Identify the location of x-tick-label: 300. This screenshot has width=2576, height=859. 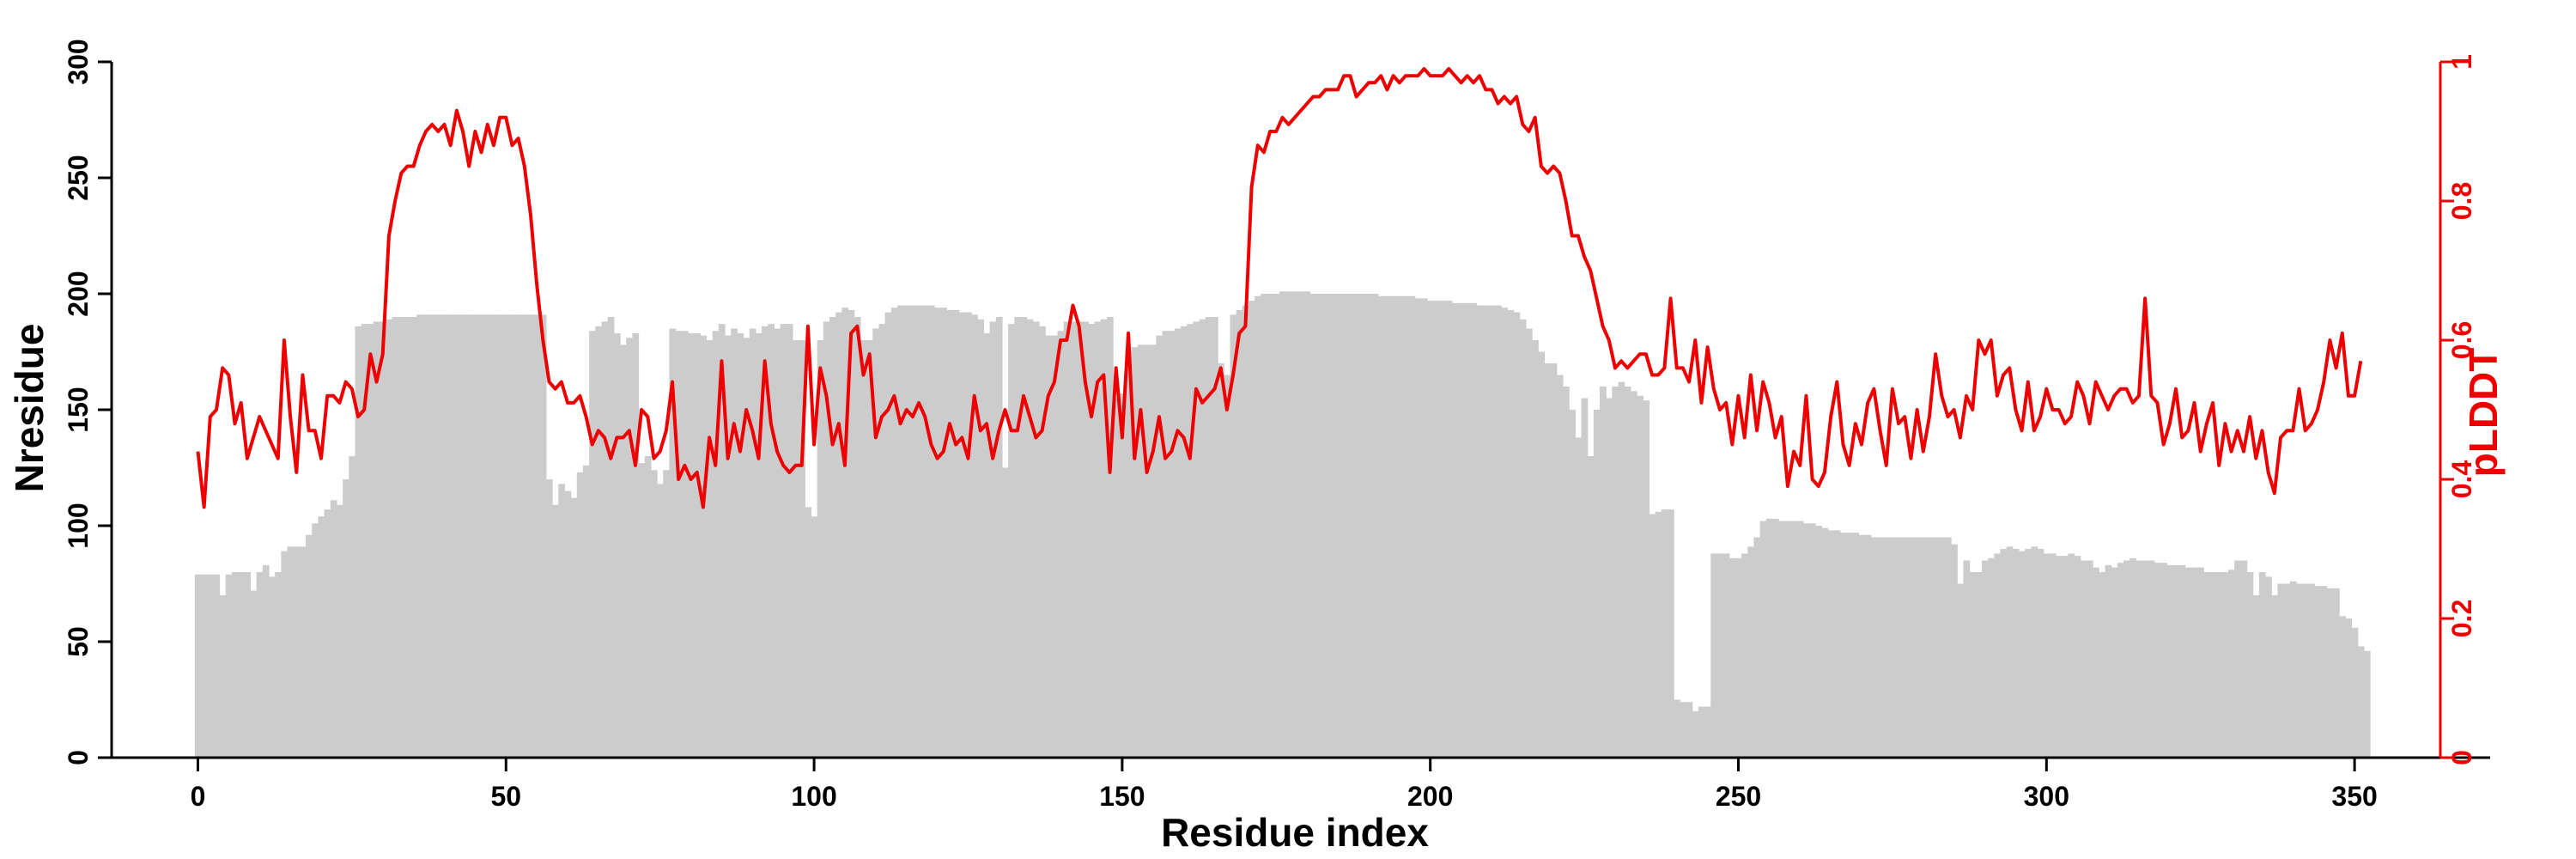
(2047, 796).